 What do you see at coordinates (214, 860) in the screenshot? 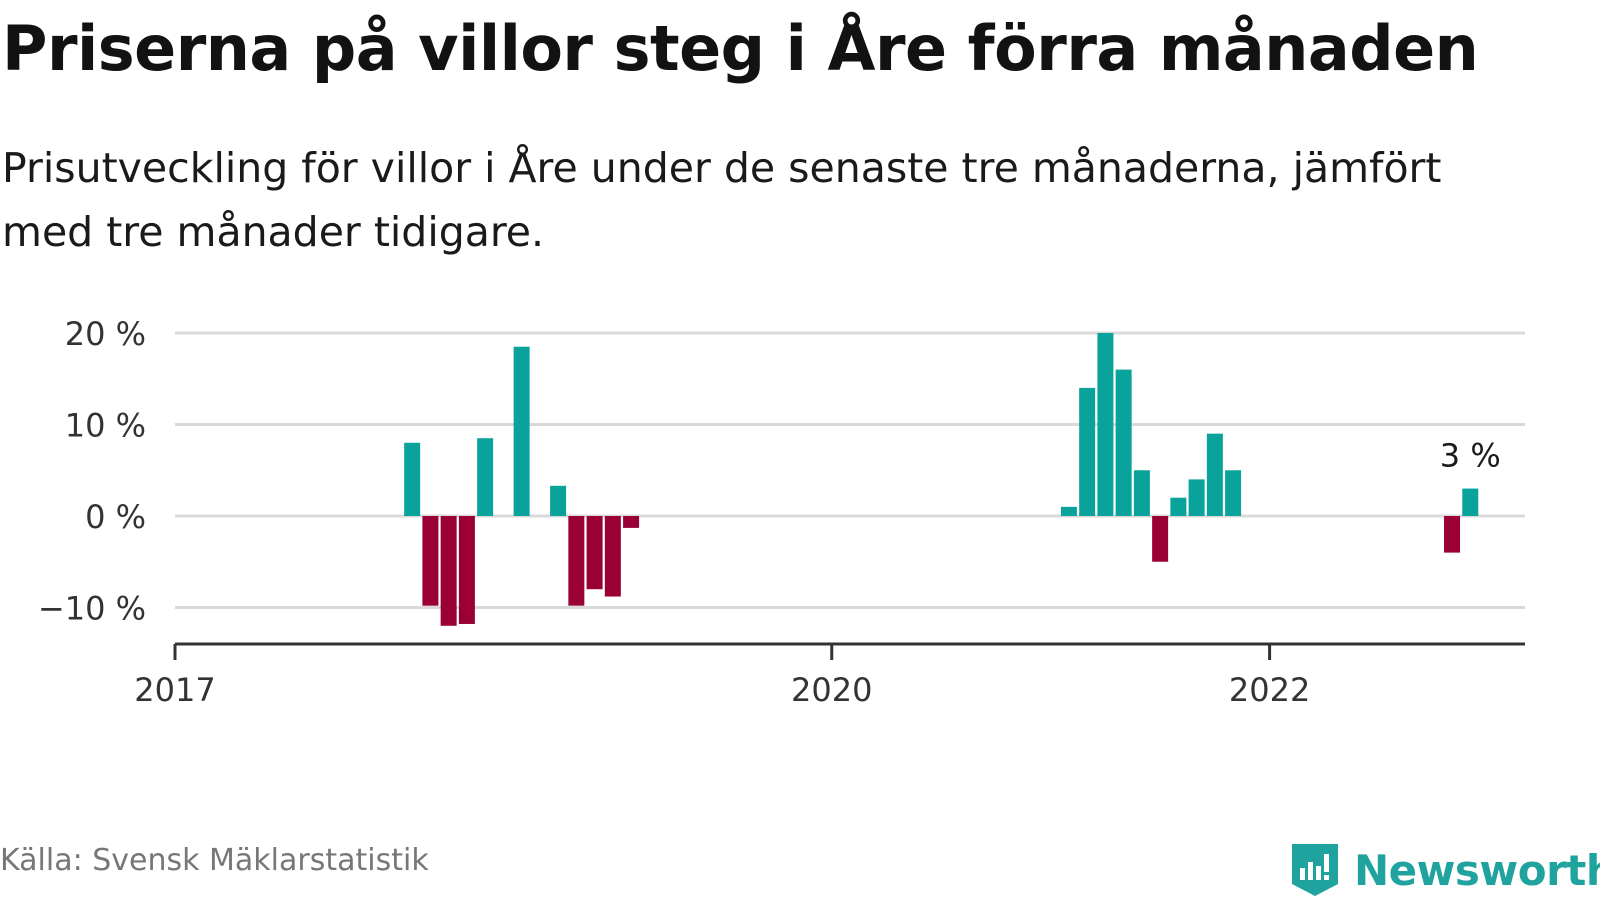
I see `source-note: Källa: Svensk Mäklarstatistik` at bounding box center [214, 860].